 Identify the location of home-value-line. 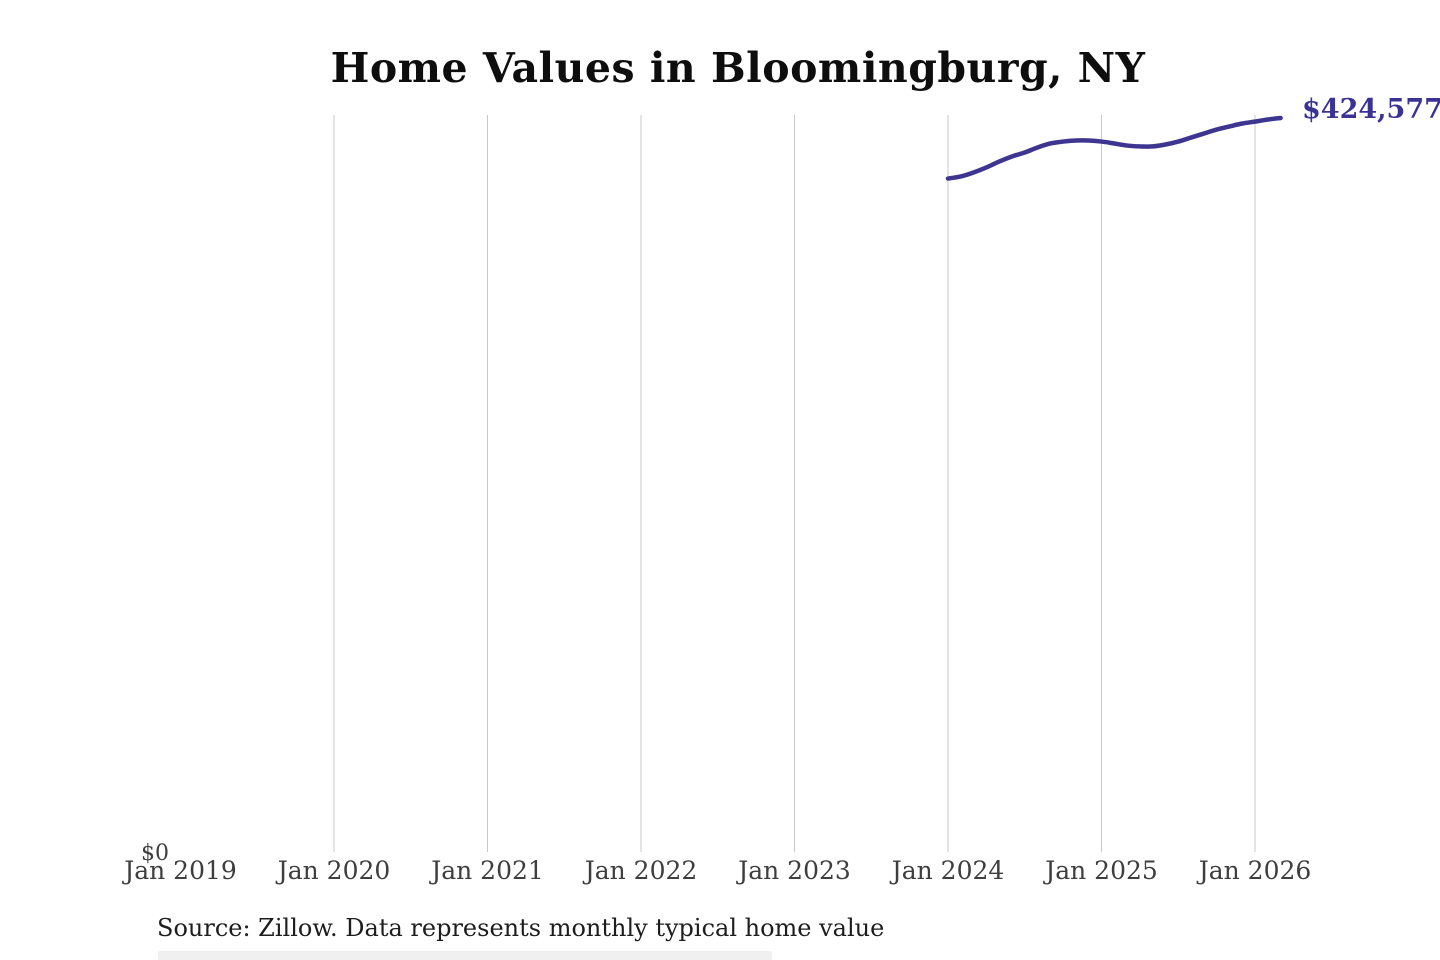
(1114, 148).